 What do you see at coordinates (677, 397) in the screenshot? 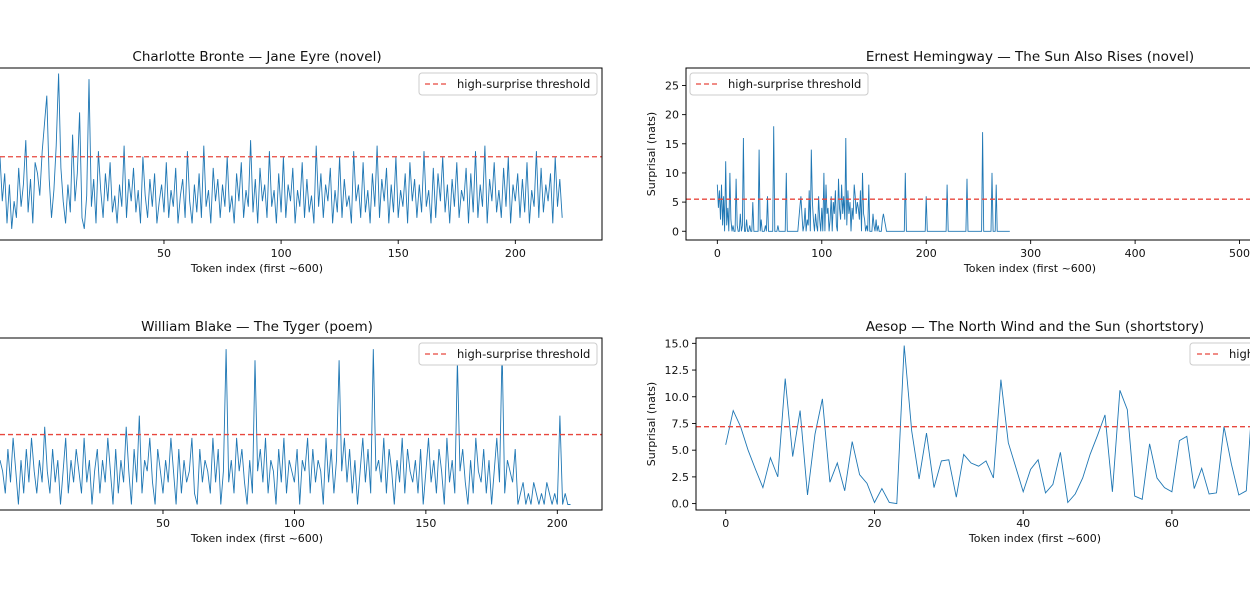
I see `y-tick-label: 10.0` at bounding box center [677, 397].